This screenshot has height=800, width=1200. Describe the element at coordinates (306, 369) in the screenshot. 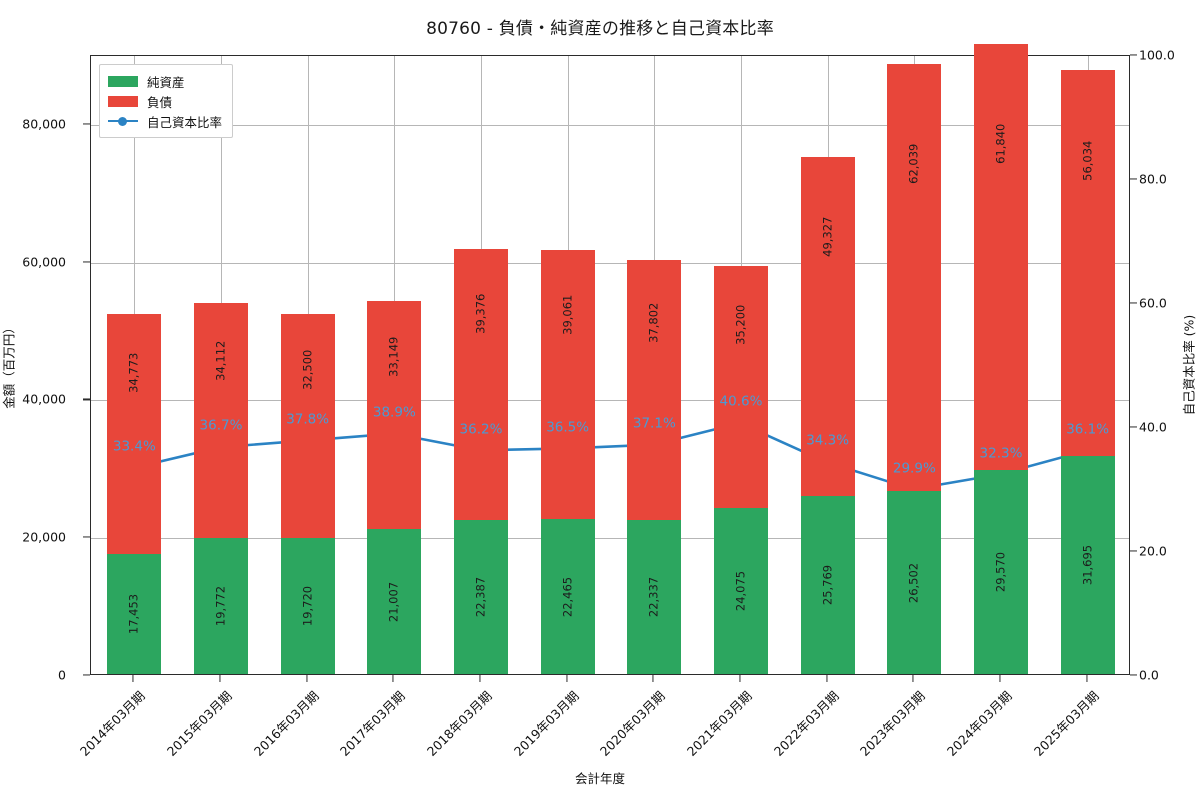

I see `bar-value-label-liabilities: 32,500` at that location.